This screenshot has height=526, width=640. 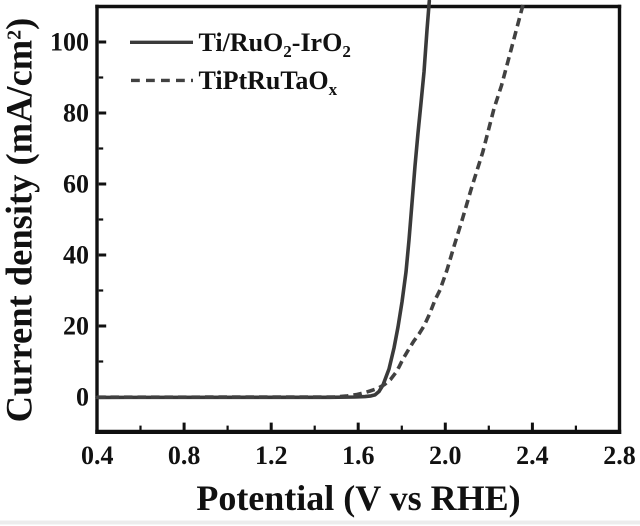 What do you see at coordinates (275, 44) in the screenshot?
I see `svg-text: Ti/RuO2-IrO2` at bounding box center [275, 44].